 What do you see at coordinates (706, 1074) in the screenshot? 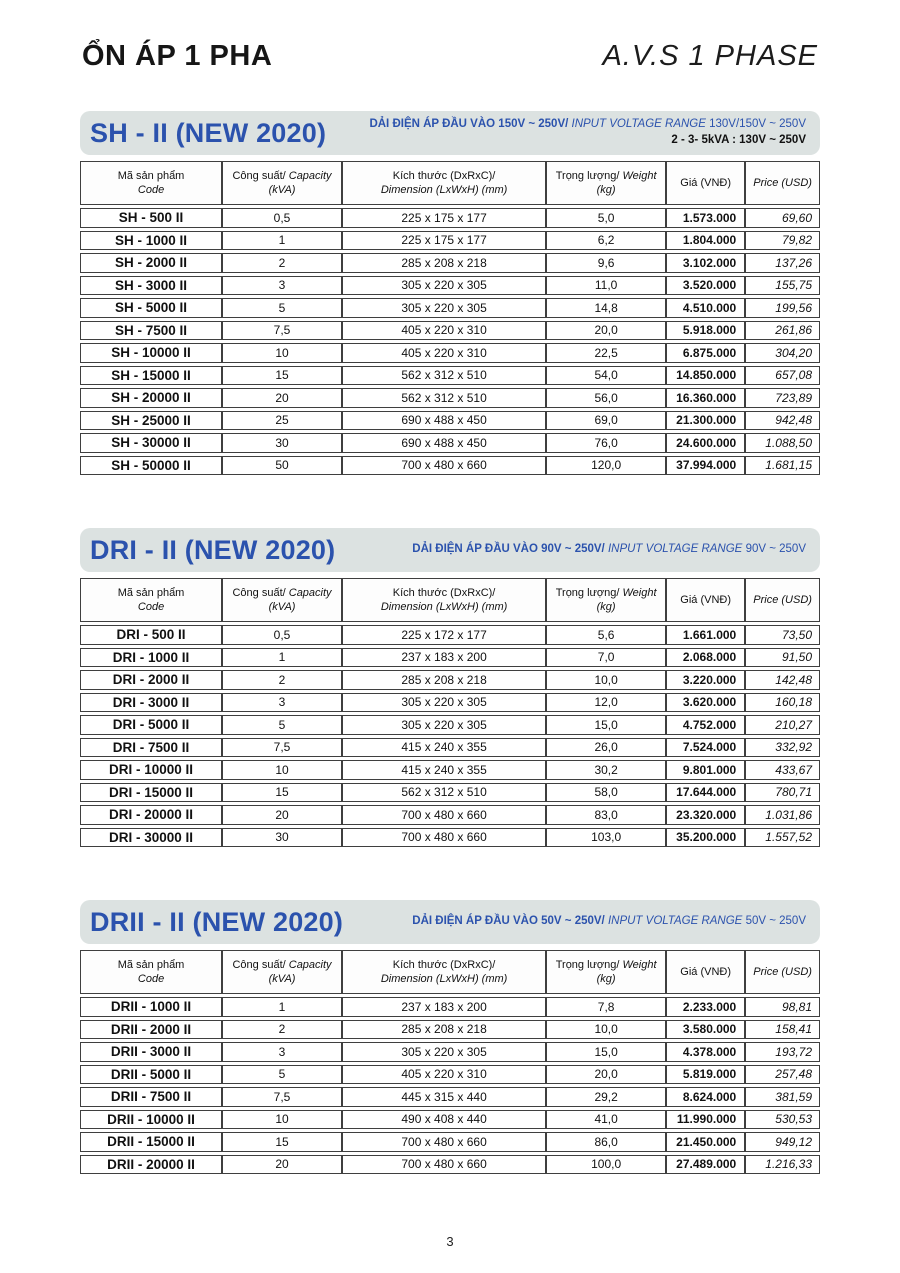
I see `cell-price-vnd: 5.819.000` at bounding box center [706, 1074].